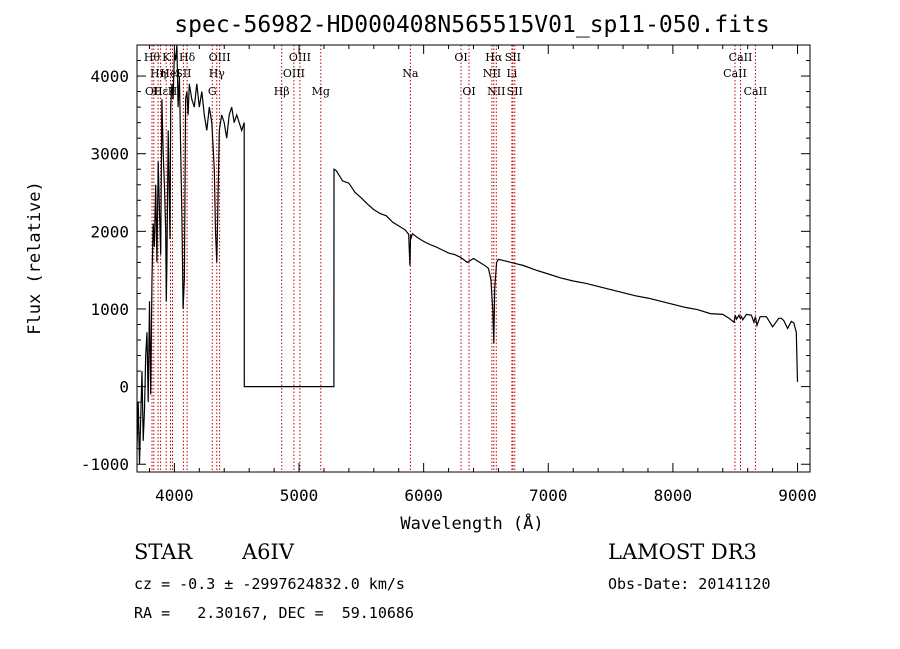 The width and height of the screenshot is (900, 649). What do you see at coordinates (152, 57) in the screenshot?
I see `line-label: Hθ` at bounding box center [152, 57].